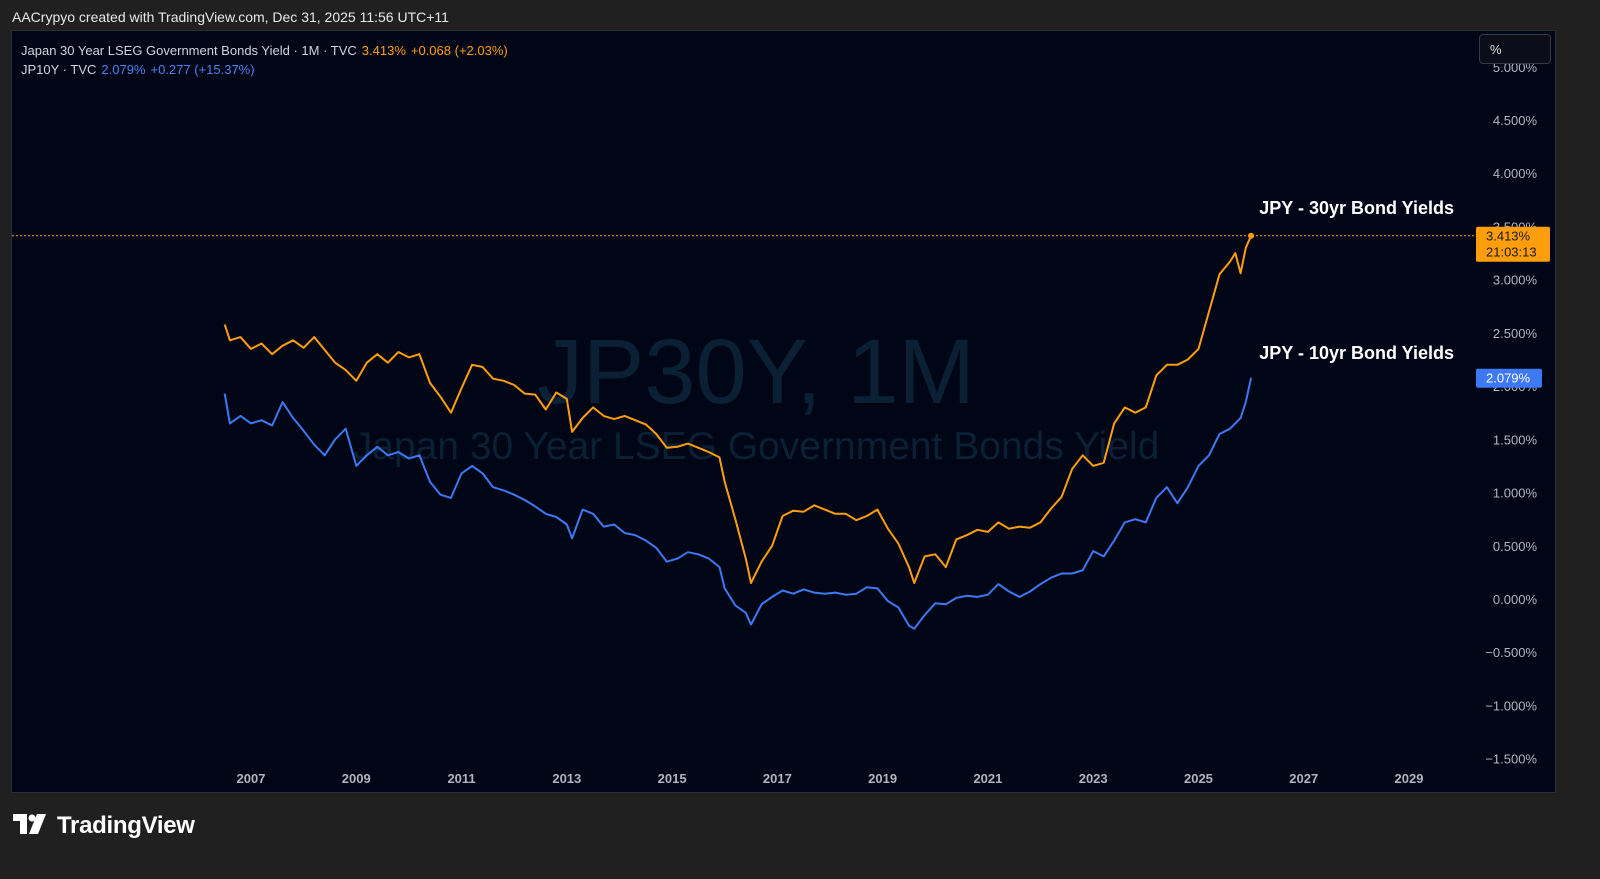 The image size is (1600, 879). Describe the element at coordinates (1511, 759) in the screenshot. I see `y-tick-label: −1.500%` at that location.